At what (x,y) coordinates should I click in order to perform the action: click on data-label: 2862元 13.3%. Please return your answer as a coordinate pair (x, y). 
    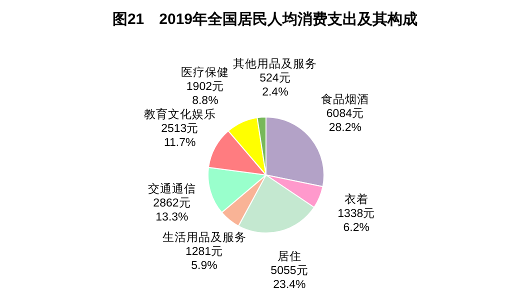
    Looking at the image, I should click on (172, 210).